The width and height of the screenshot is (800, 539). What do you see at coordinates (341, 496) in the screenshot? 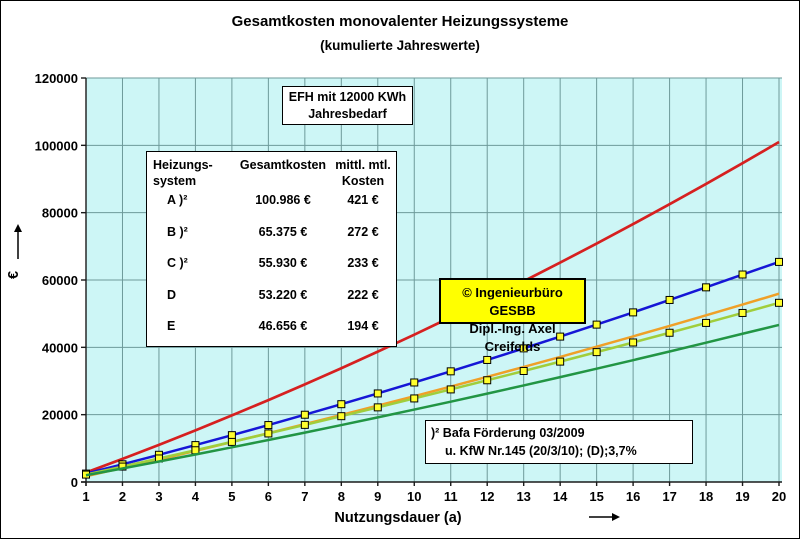
I see `svg-text: 8` at bounding box center [341, 496].